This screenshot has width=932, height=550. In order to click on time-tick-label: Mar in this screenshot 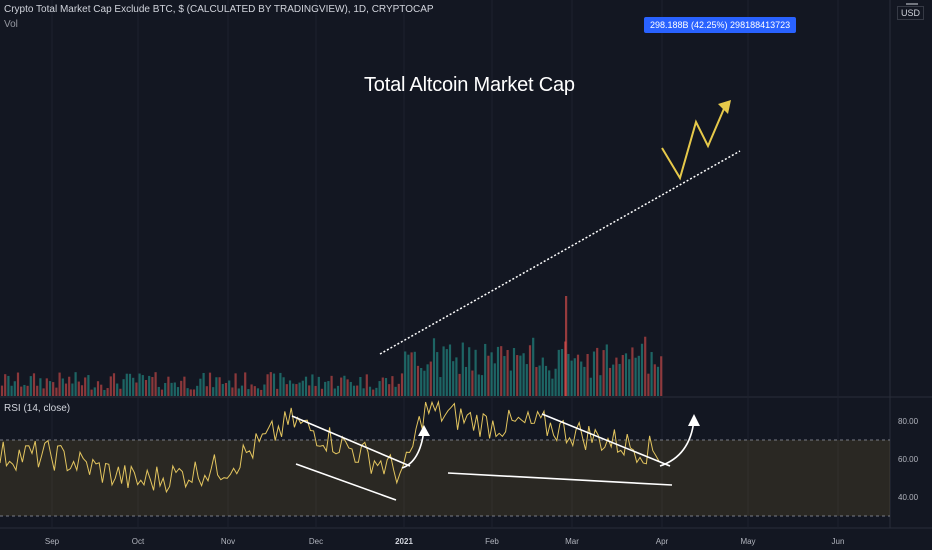, I will do `click(572, 541)`.